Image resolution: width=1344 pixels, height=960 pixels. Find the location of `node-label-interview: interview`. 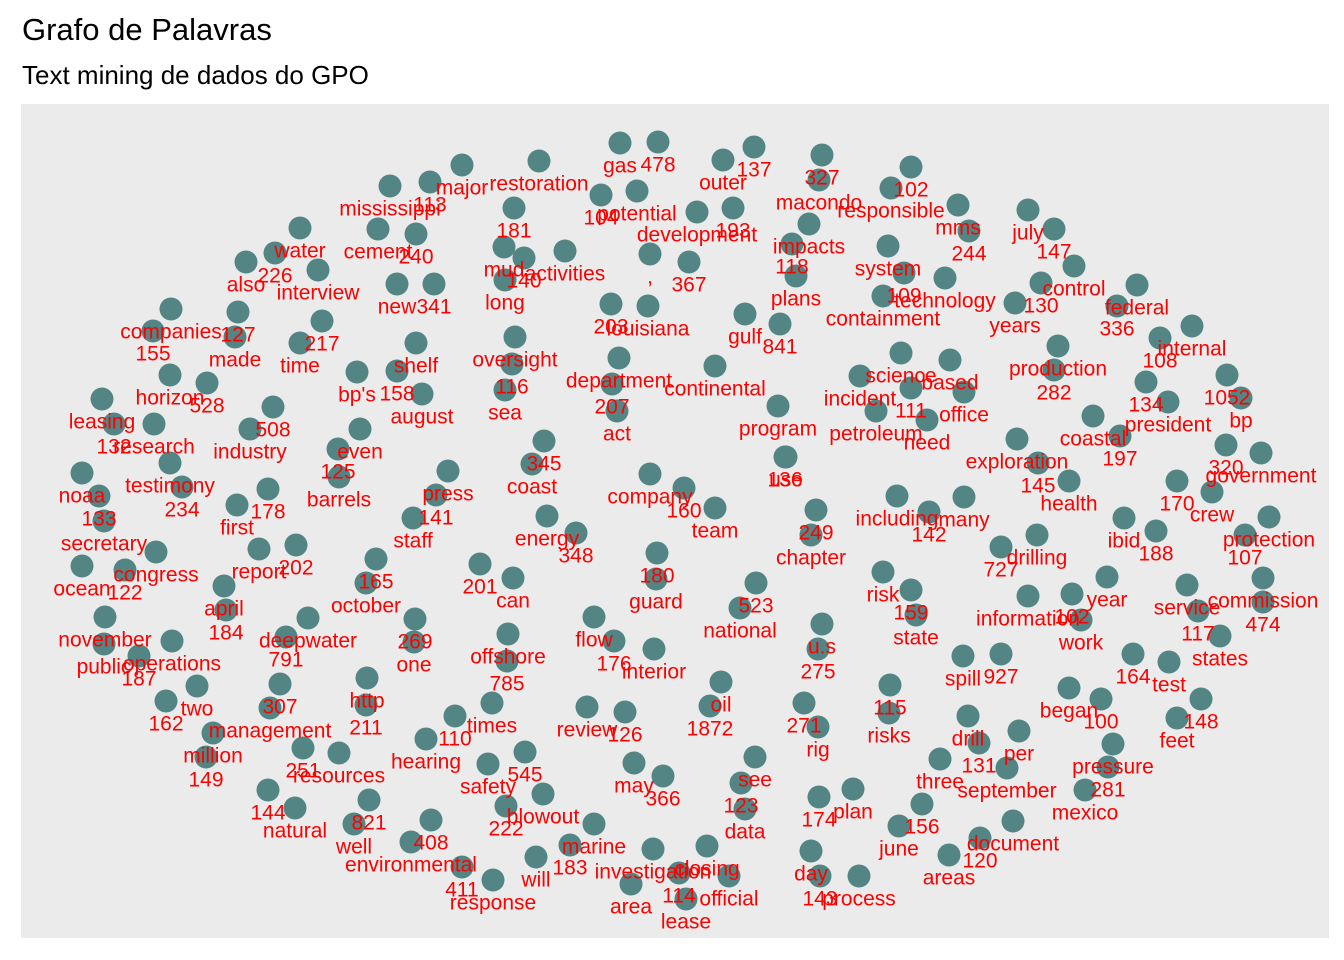

node-label-interview: interview is located at coordinates (319, 293).